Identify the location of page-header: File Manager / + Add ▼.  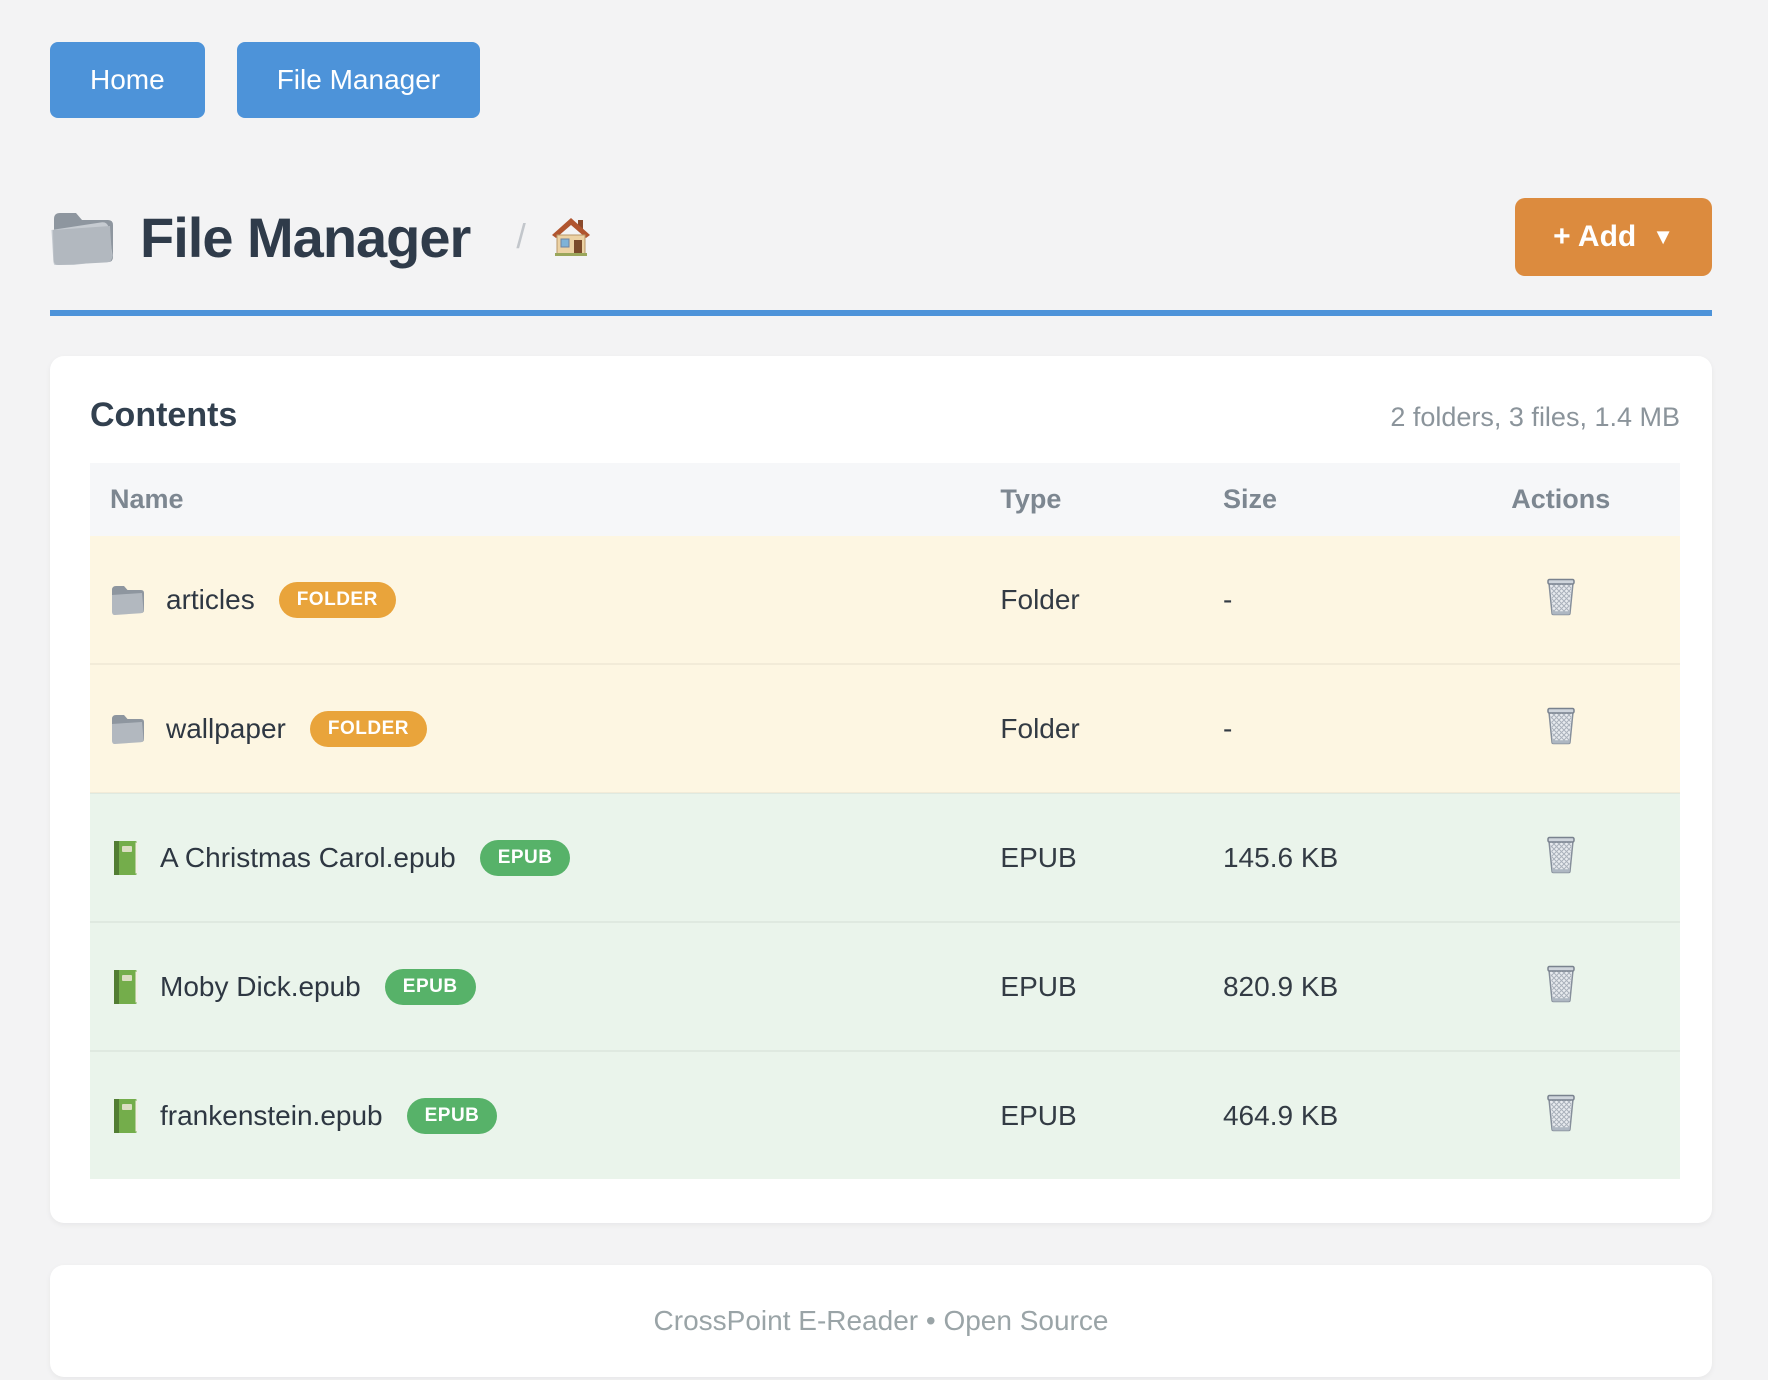
(881, 237).